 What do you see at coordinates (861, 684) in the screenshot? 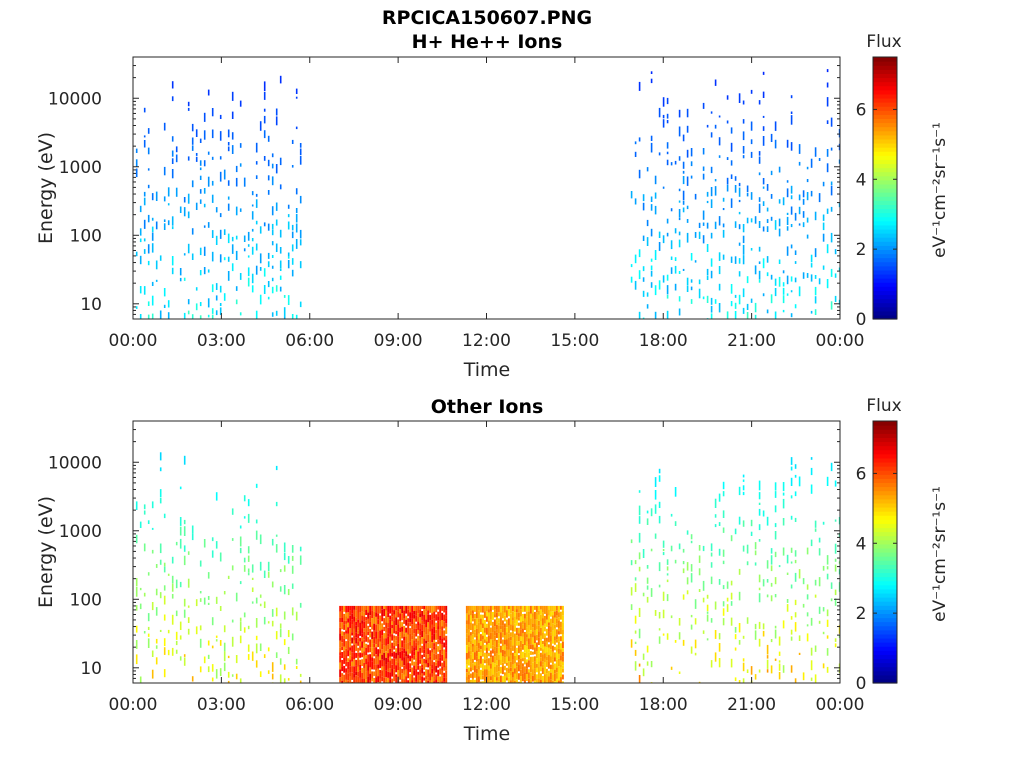
I see `colorbar-tick-label: 0` at bounding box center [861, 684].